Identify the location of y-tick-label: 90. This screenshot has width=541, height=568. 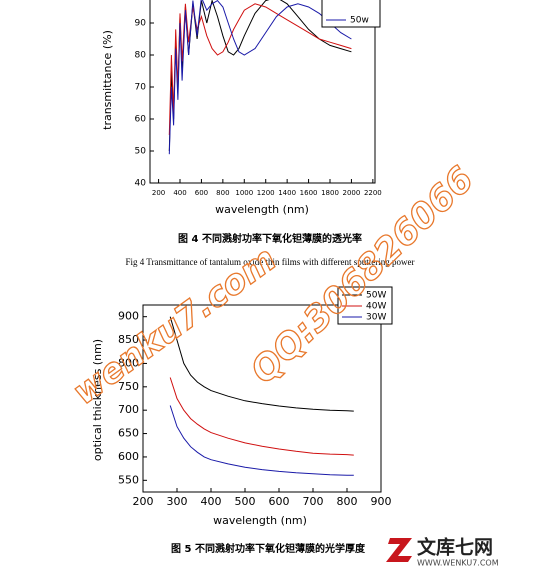
(141, 24).